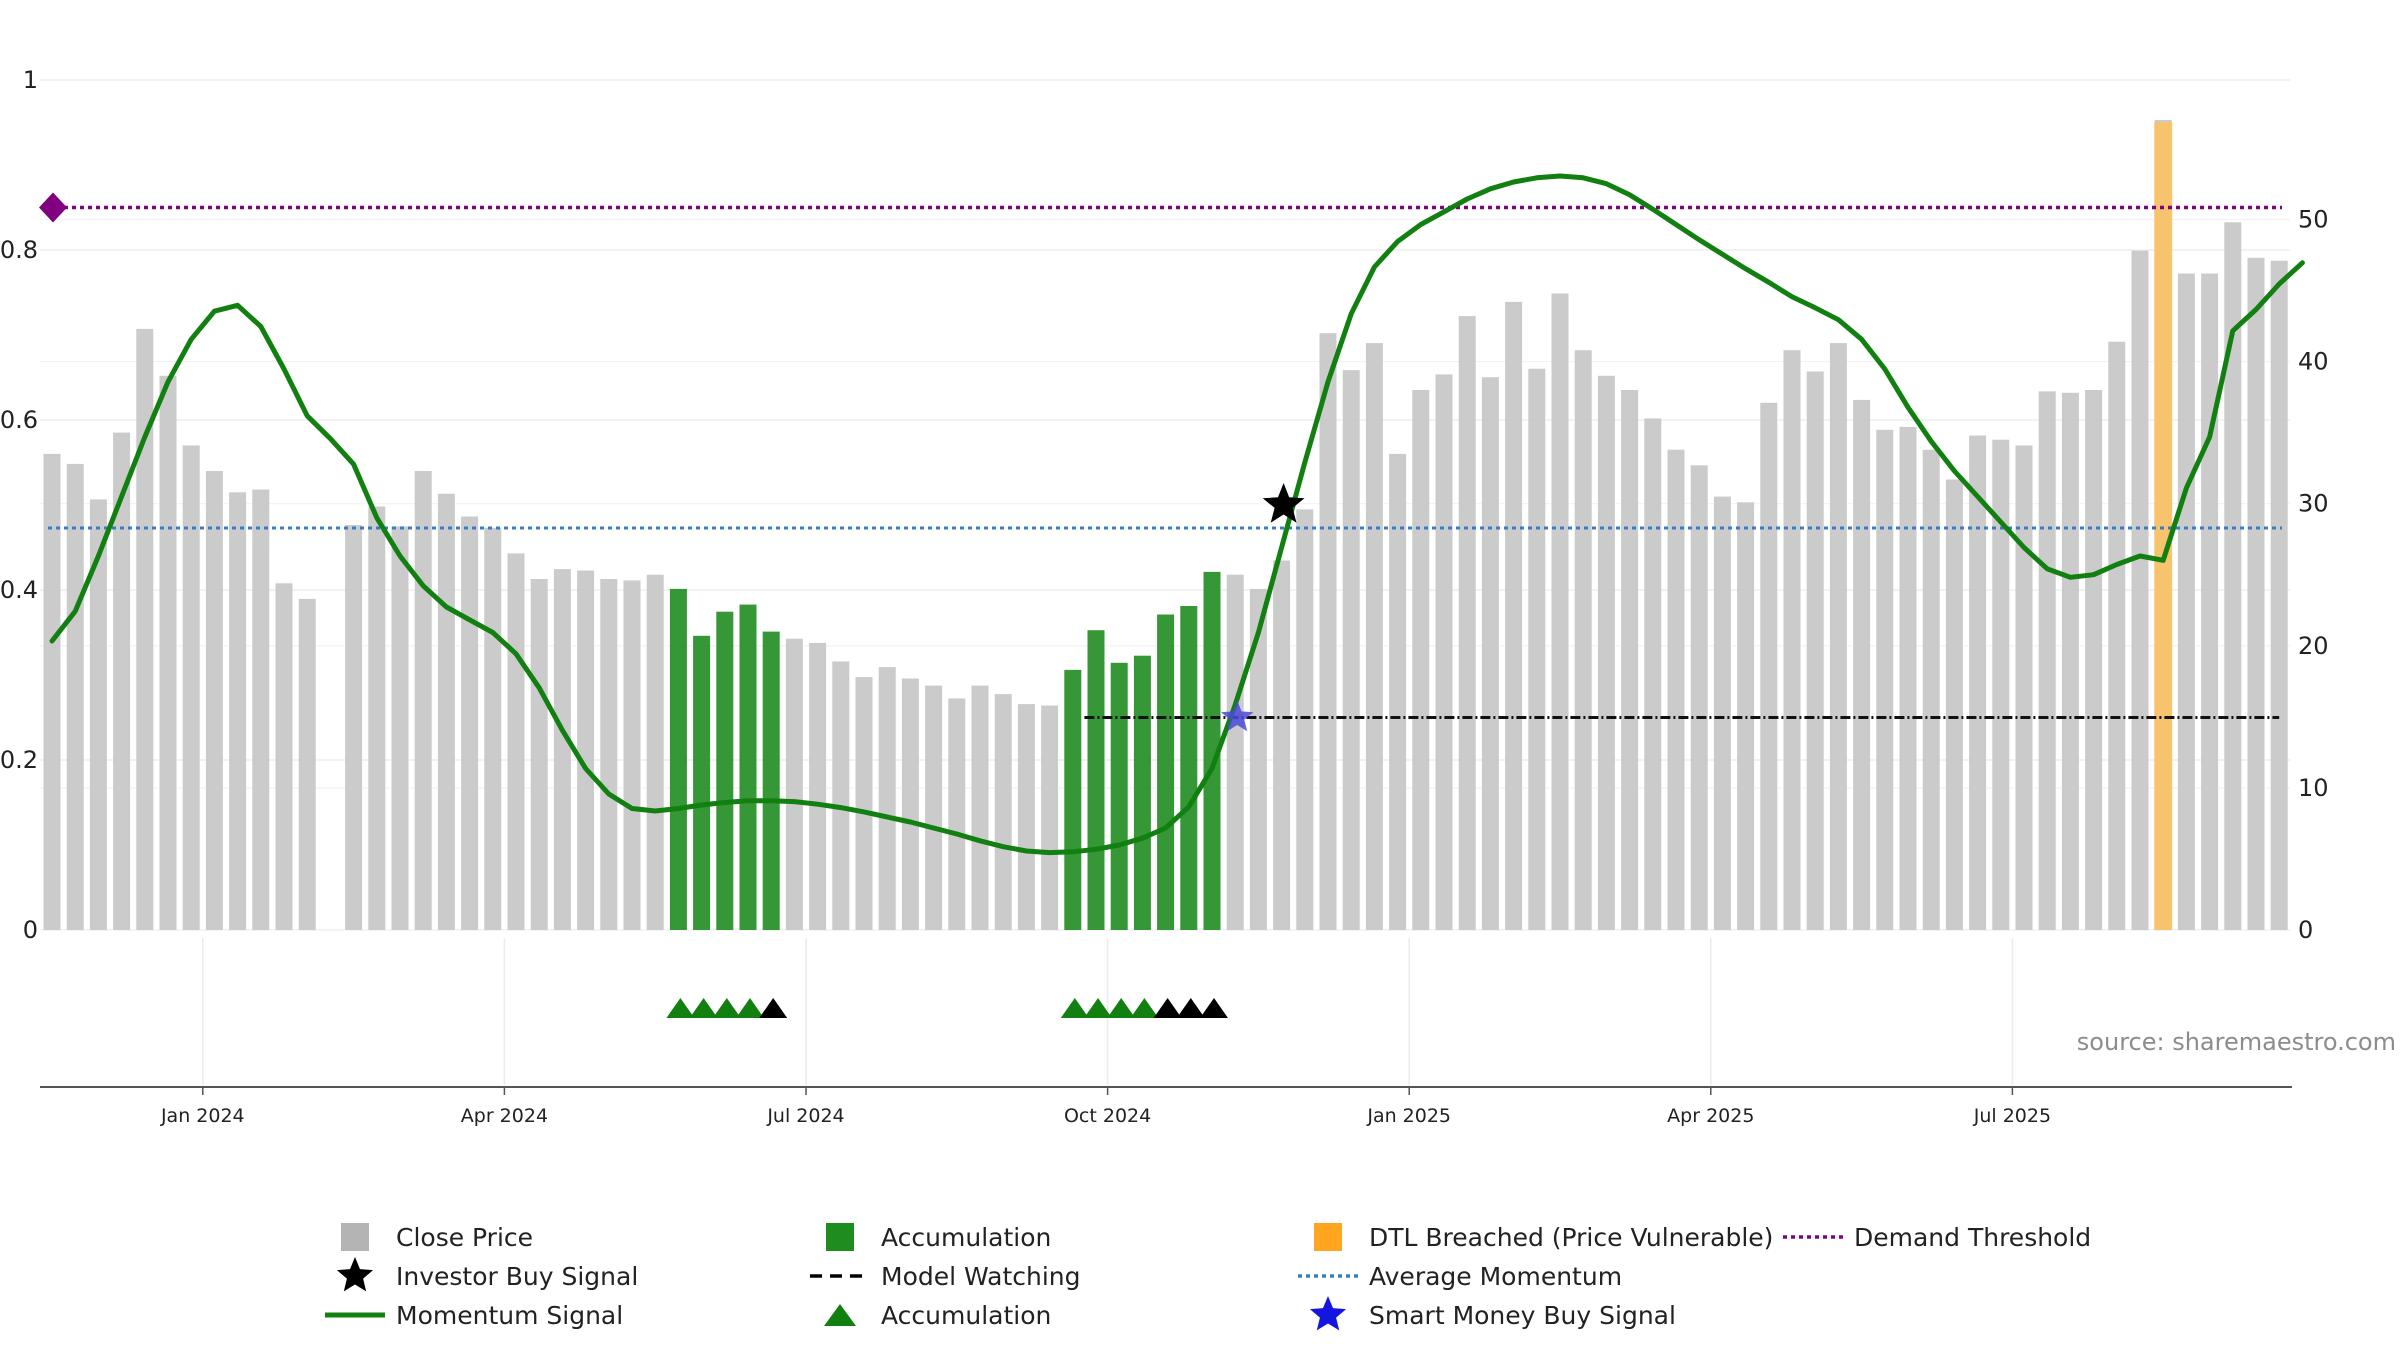  Describe the element at coordinates (1972, 1237) in the screenshot. I see `legend-label: Demand Threshold` at that location.